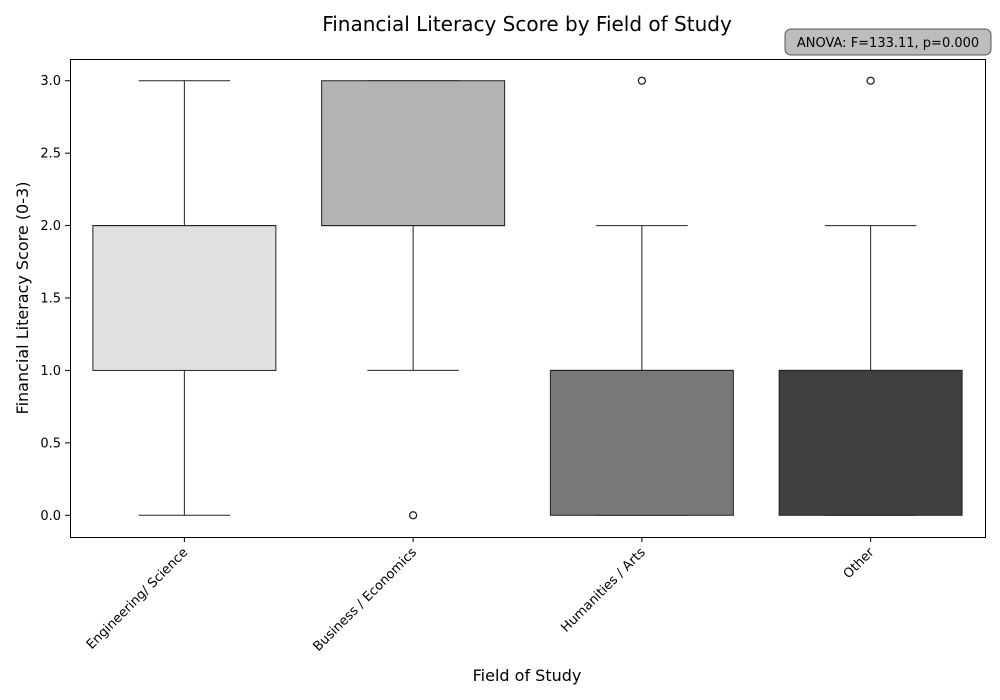  I want to click on y-tick-label: 2.0, so click(50, 226).